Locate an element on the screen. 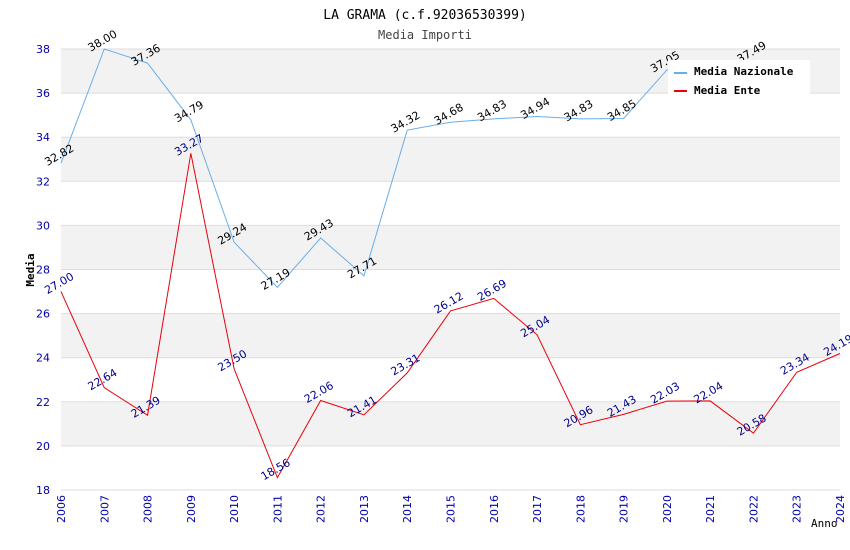 This screenshot has height=550, width=850. x-tick-label: 2016 is located at coordinates (494, 509).